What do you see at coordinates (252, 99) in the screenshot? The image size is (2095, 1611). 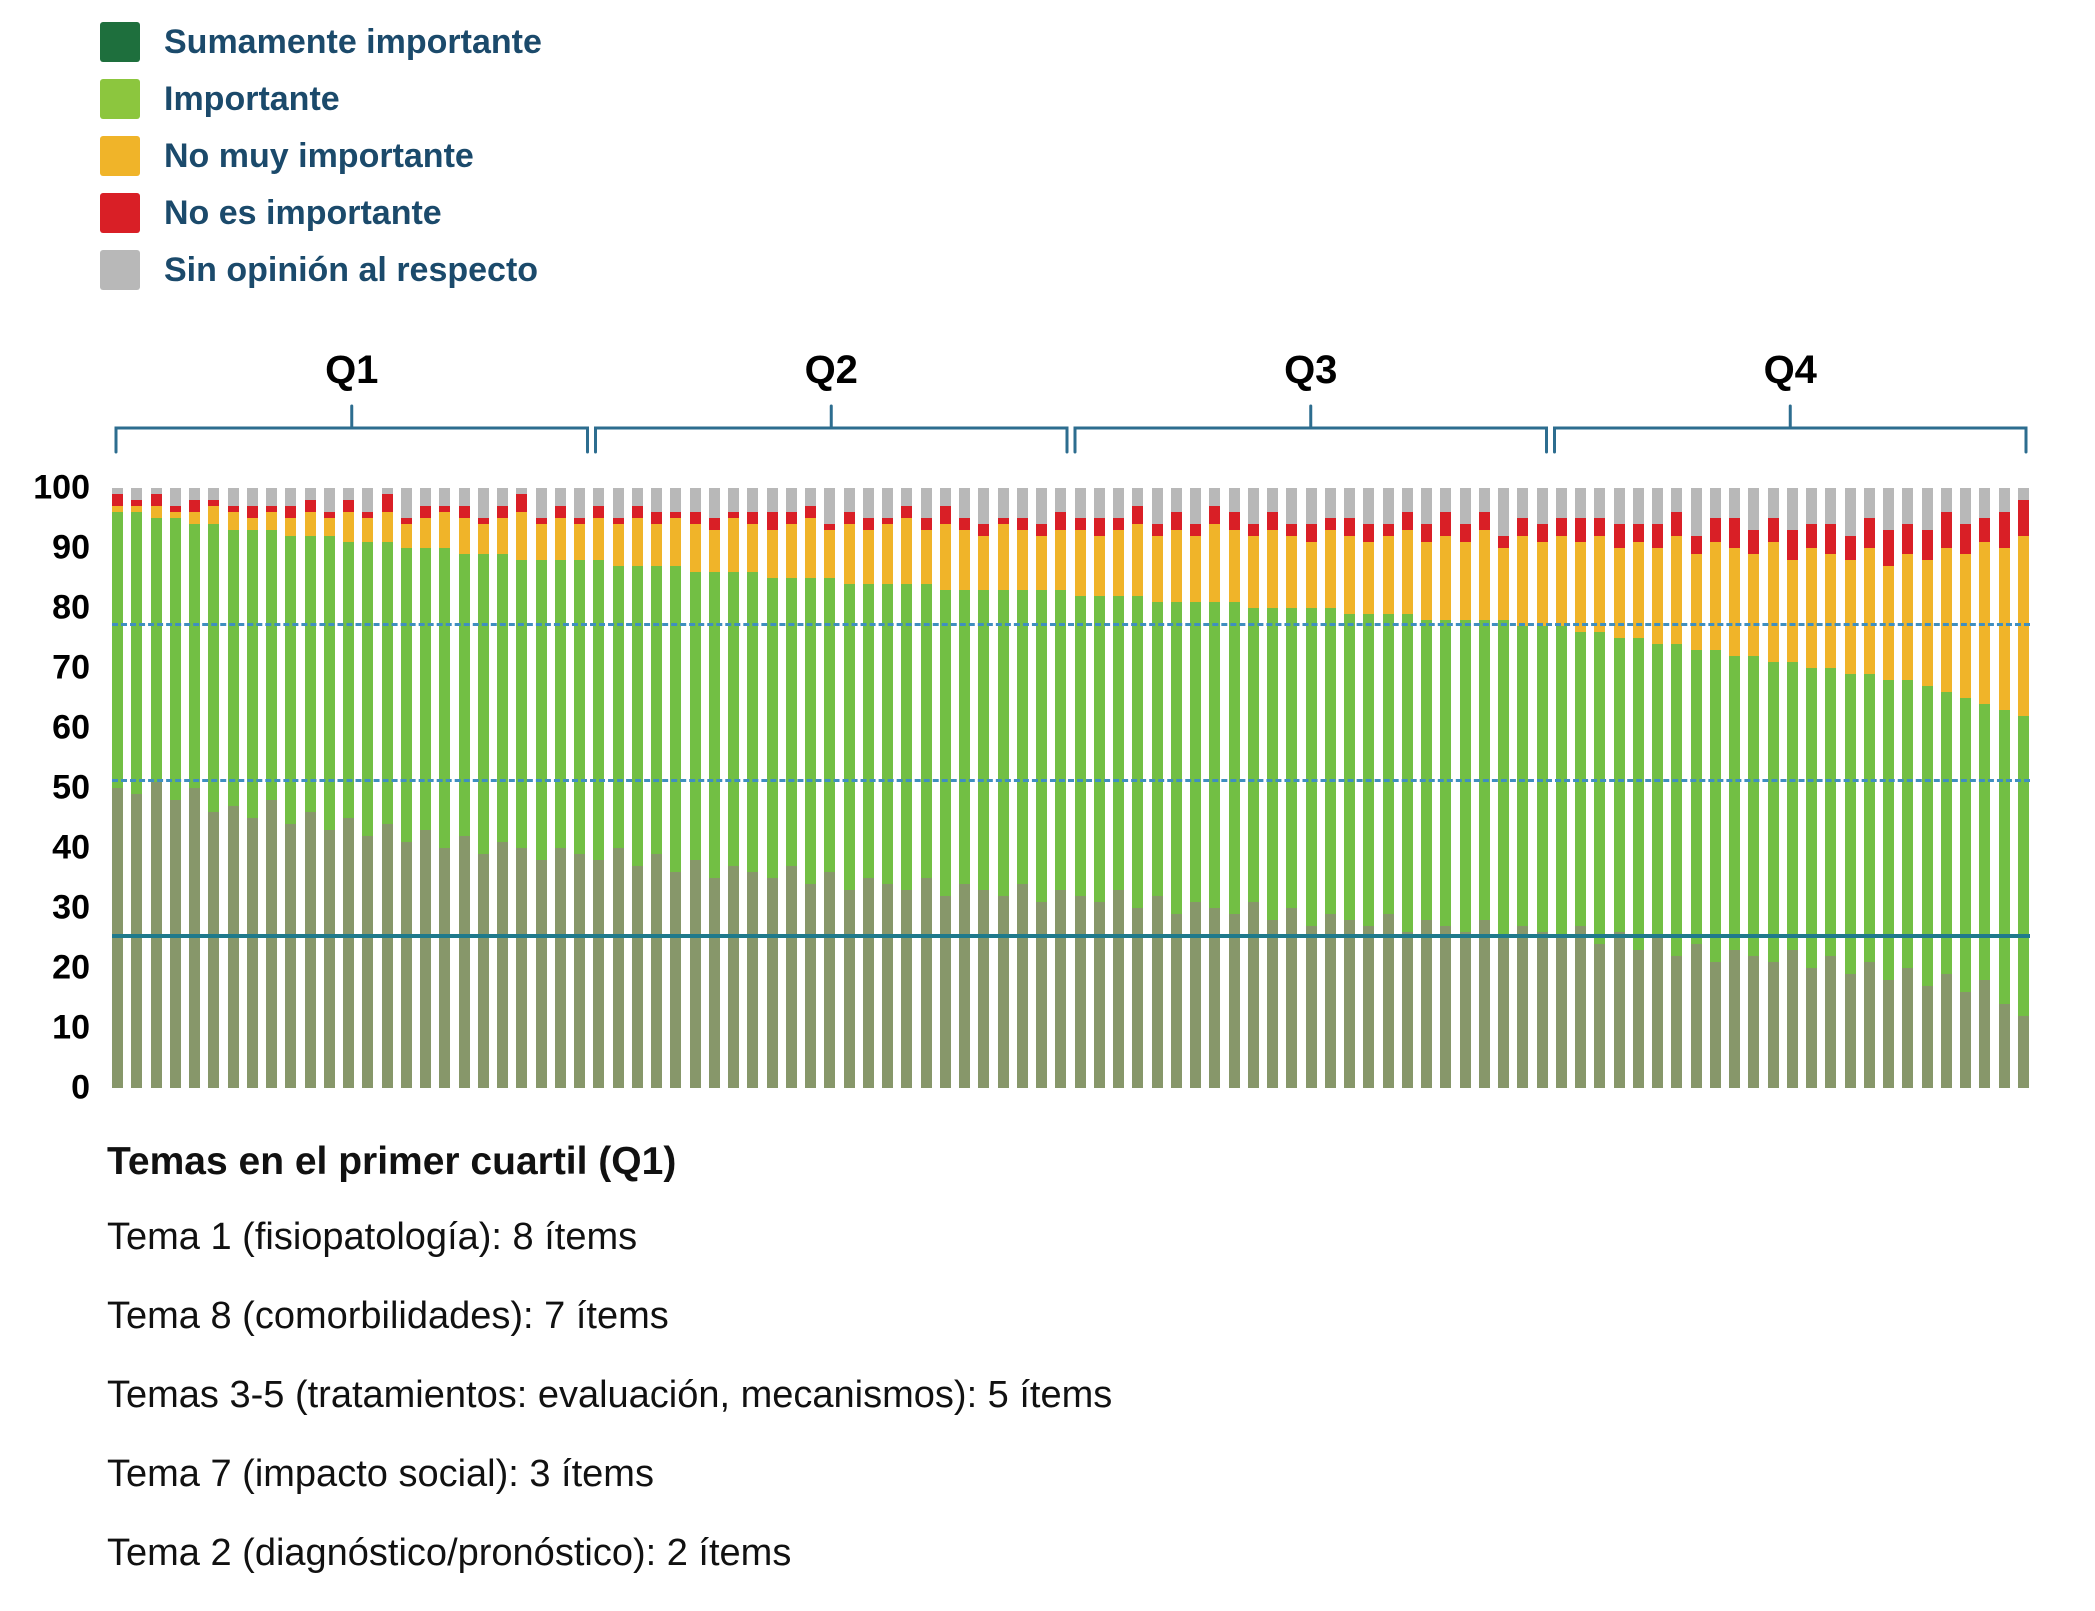 I see `legend-label: Importante` at bounding box center [252, 99].